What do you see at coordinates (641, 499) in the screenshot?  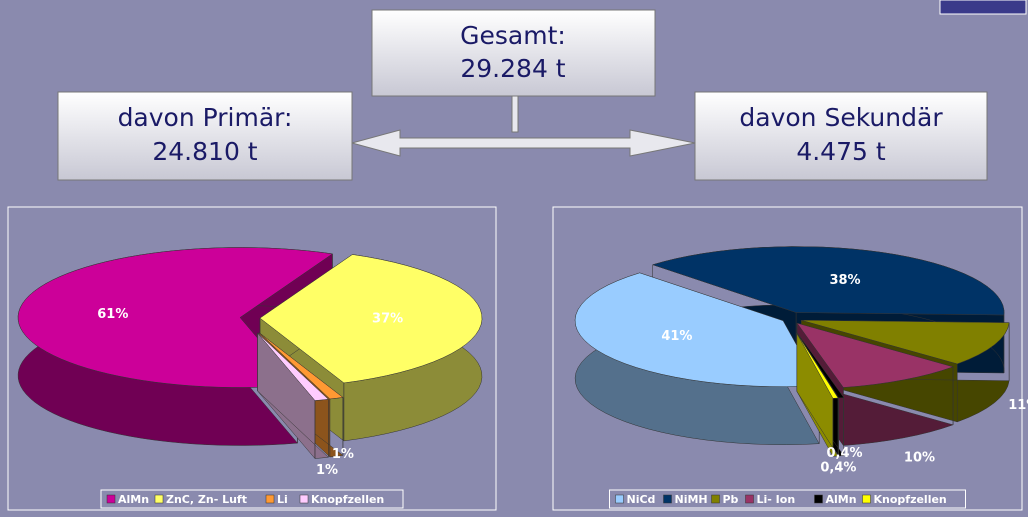 I see `legend-label: NiCd` at bounding box center [641, 499].